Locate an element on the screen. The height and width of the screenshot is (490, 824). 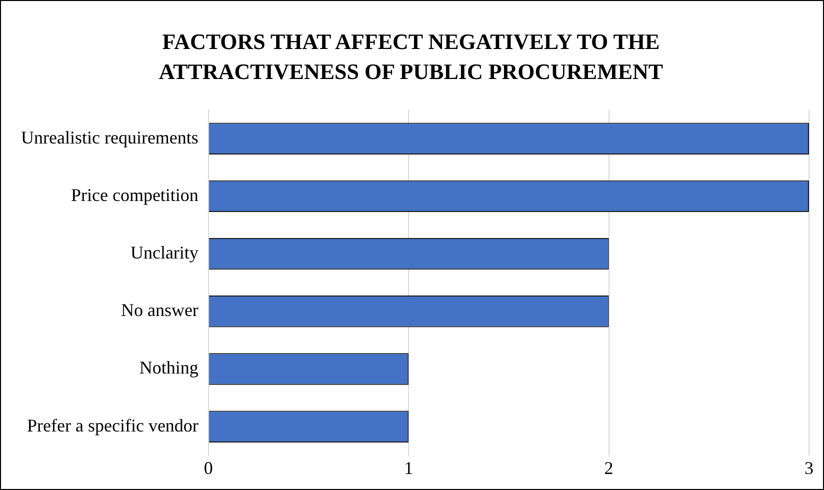
y-tick-label: Price competition is located at coordinates (134, 194).